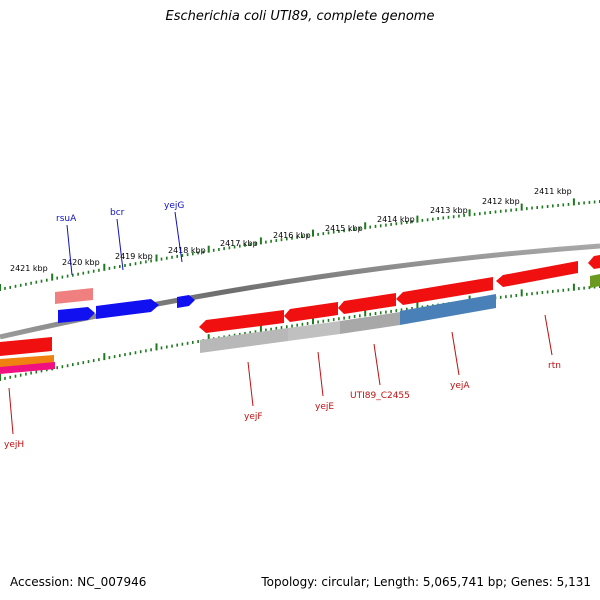 This screenshot has height=600, width=600. What do you see at coordinates (26, 346) in the screenshot?
I see `gene-yejH-red` at bounding box center [26, 346].